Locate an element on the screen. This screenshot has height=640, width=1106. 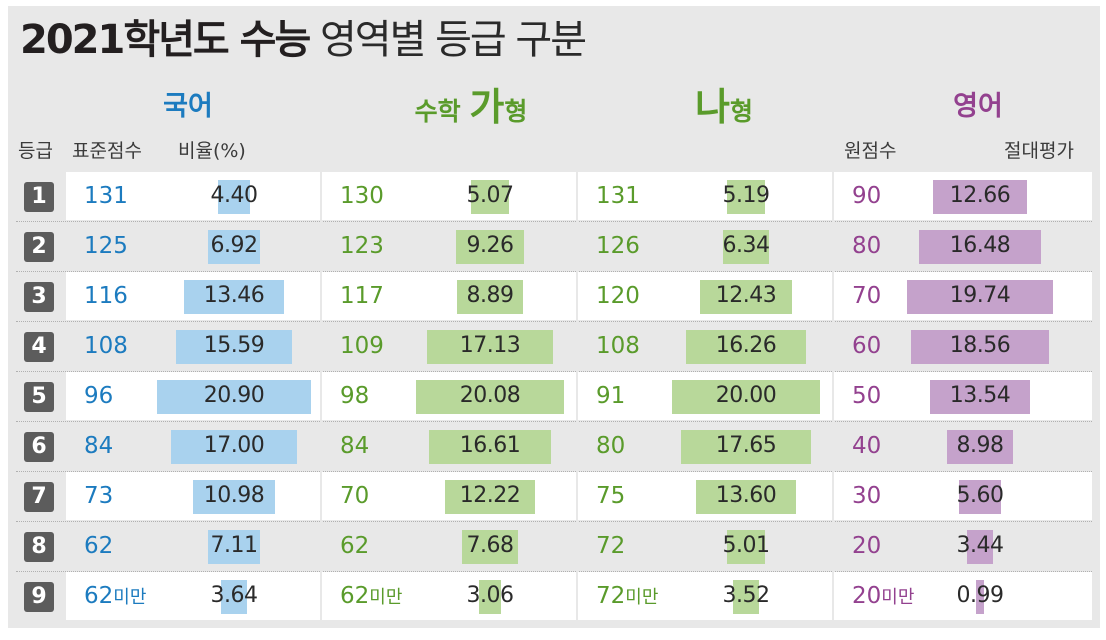
english-cutoff-score: 20 is located at coordinates (867, 546).